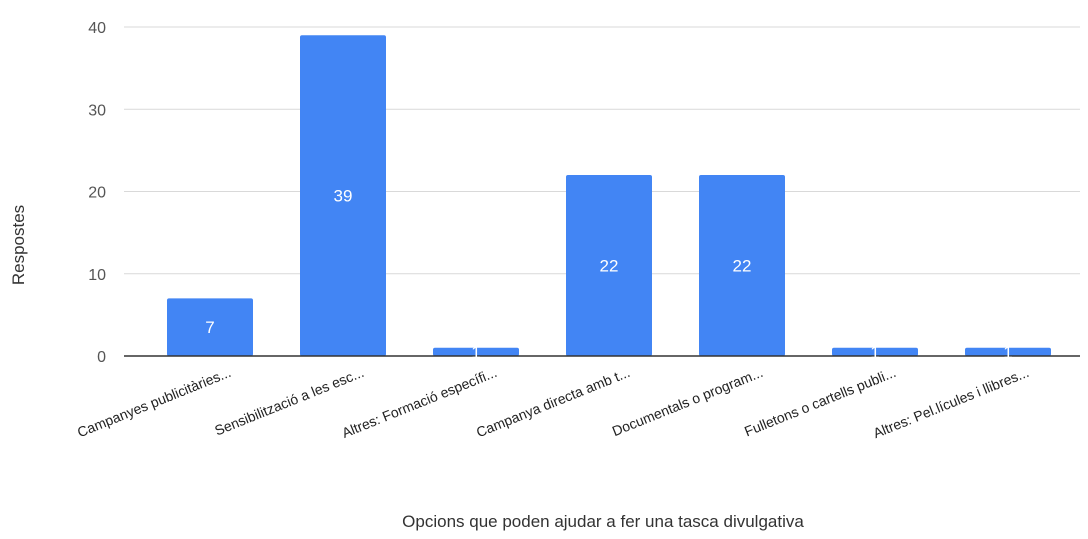 Image resolution: width=1088 pixels, height=539 pixels. I want to click on y-tick-label: 30, so click(97, 110).